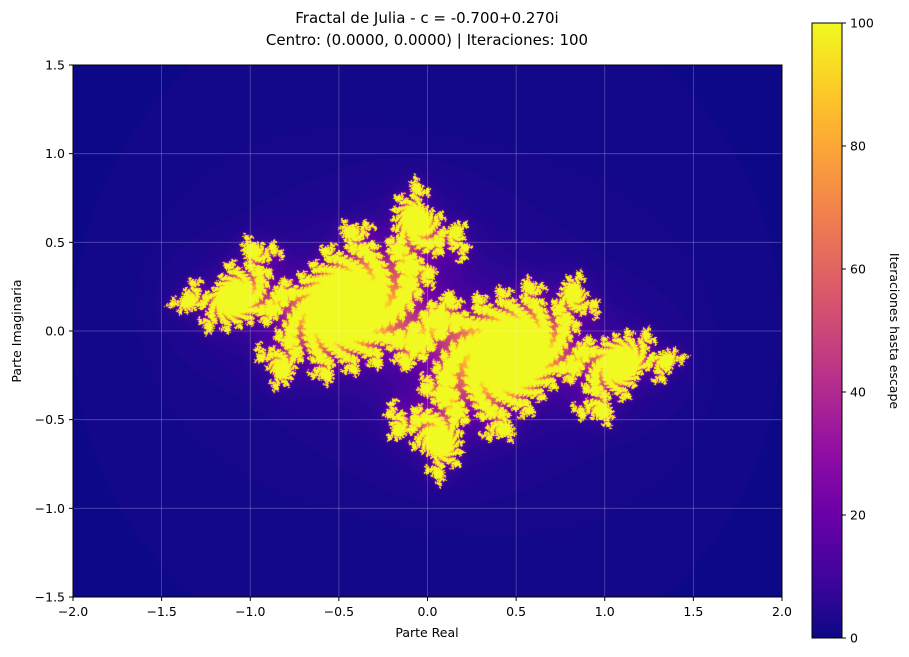  Describe the element at coordinates (50, 597) in the screenshot. I see `y-tick-label: −1.5` at that location.